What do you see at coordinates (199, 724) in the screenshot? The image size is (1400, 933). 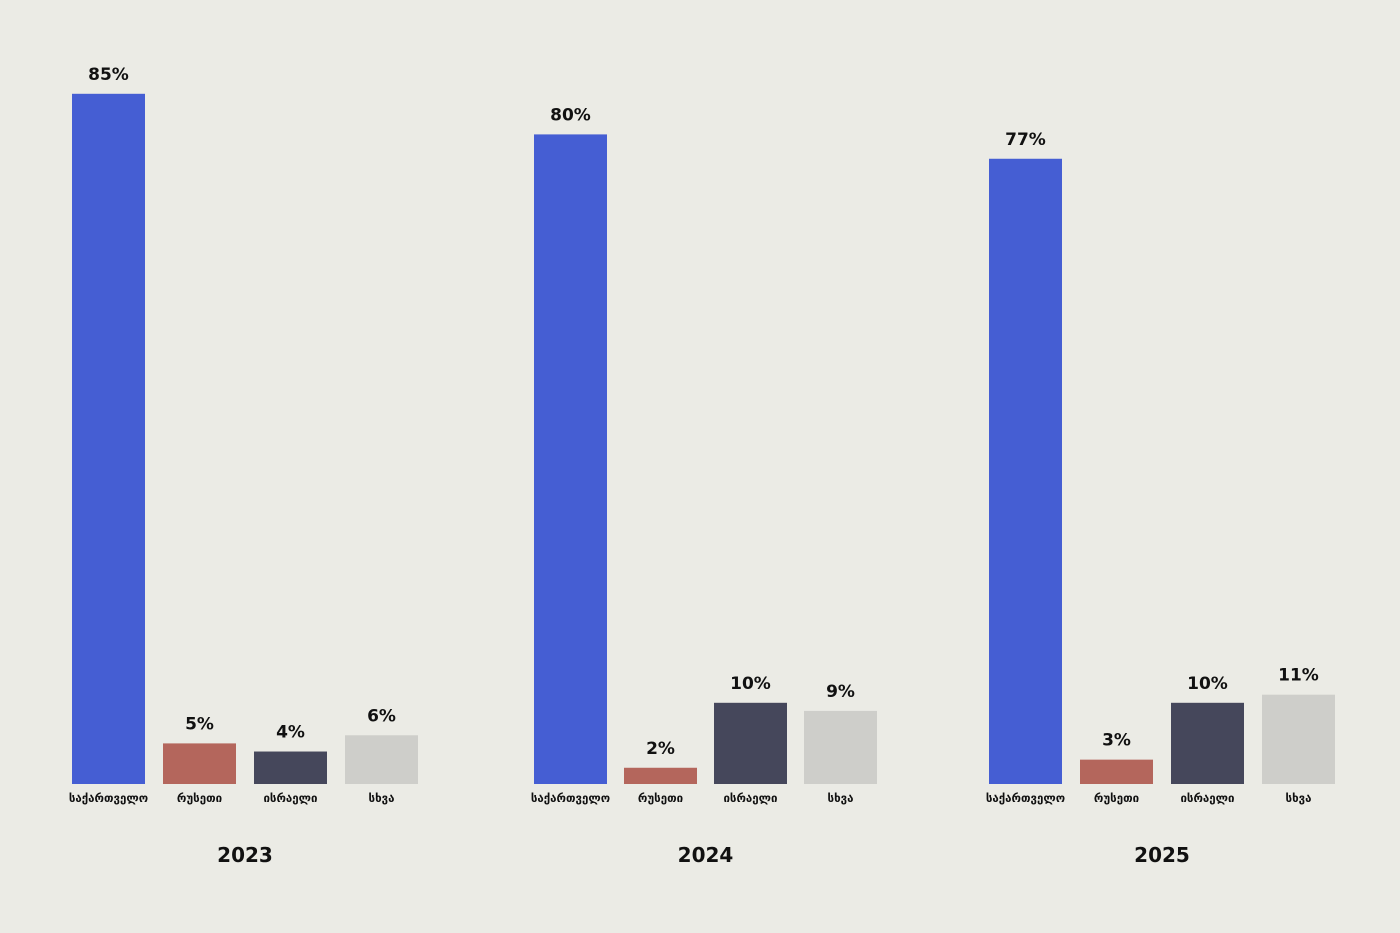 I see `value-label-2023-1: 5%` at bounding box center [199, 724].